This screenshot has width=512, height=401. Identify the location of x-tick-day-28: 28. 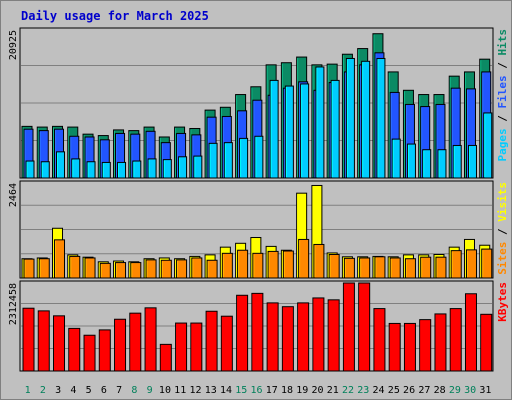
(440, 390).